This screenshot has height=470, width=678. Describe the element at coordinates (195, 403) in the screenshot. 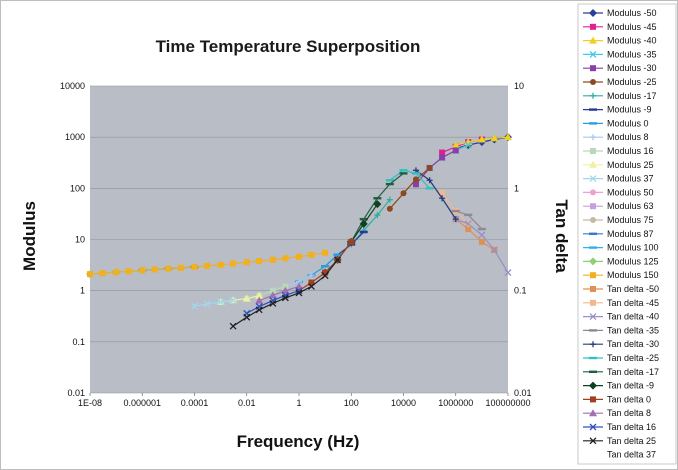

I see `x-tick-label: 0.0001` at that location.